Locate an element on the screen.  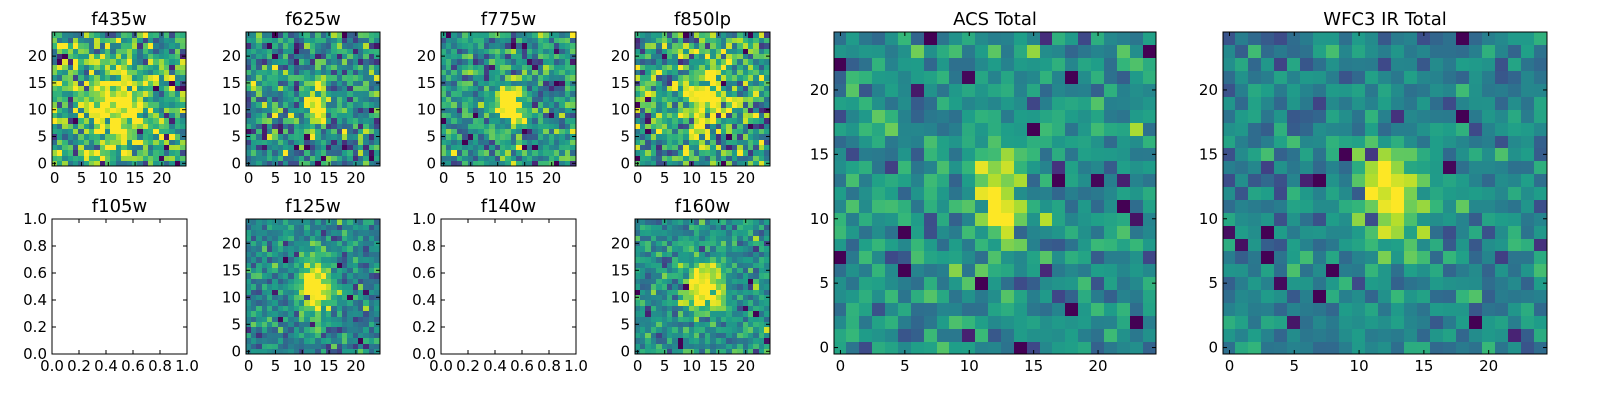
x-tick-label: 20 is located at coordinates (745, 178).